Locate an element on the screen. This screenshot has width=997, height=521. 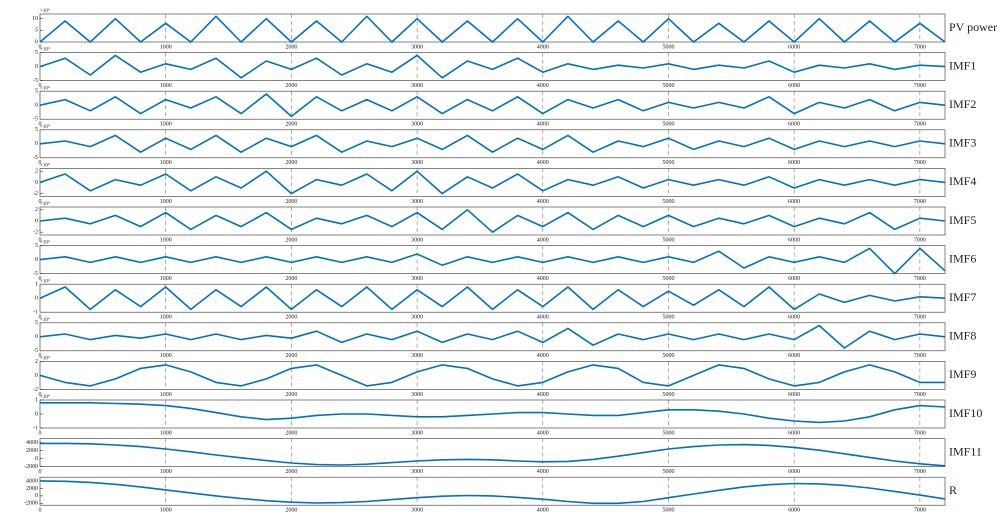
y-tick-label: 2000 is located at coordinates (32, 451).